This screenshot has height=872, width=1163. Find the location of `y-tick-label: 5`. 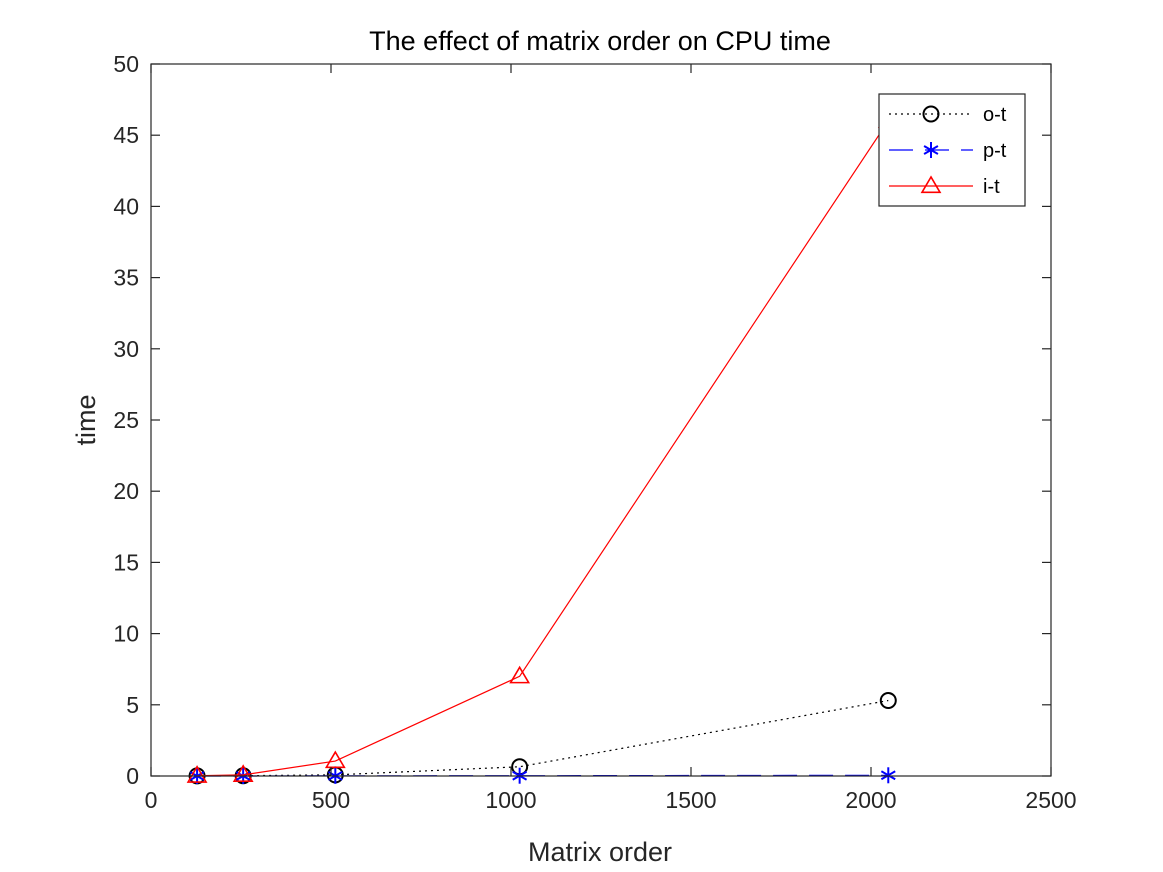

y-tick-label: 5 is located at coordinates (132, 705).